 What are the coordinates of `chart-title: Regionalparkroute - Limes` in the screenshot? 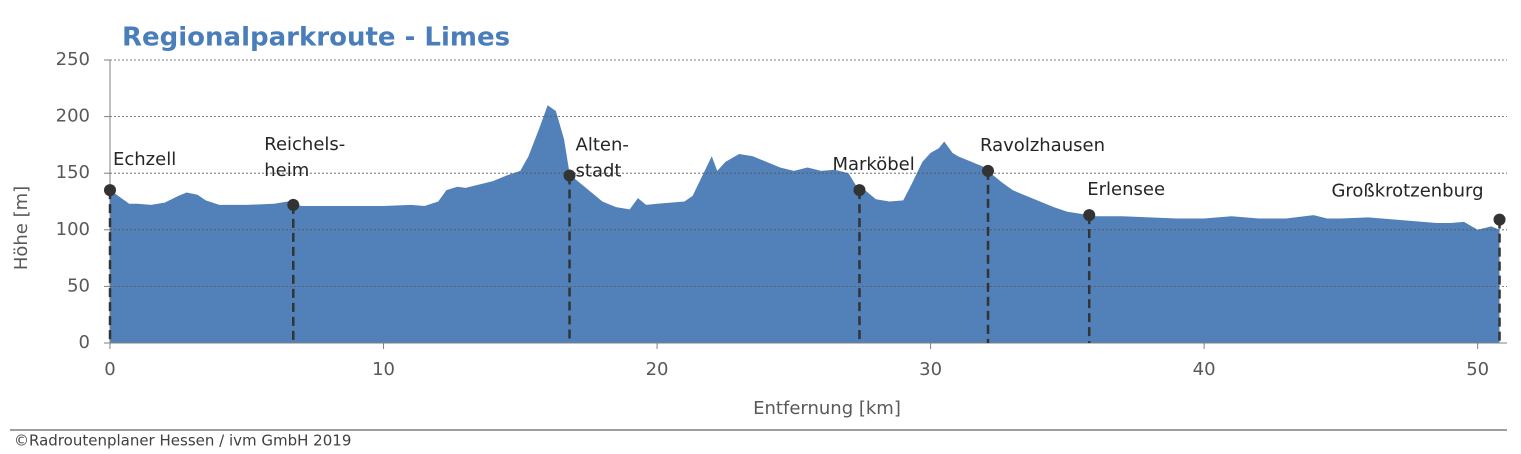 It's located at (316, 38).